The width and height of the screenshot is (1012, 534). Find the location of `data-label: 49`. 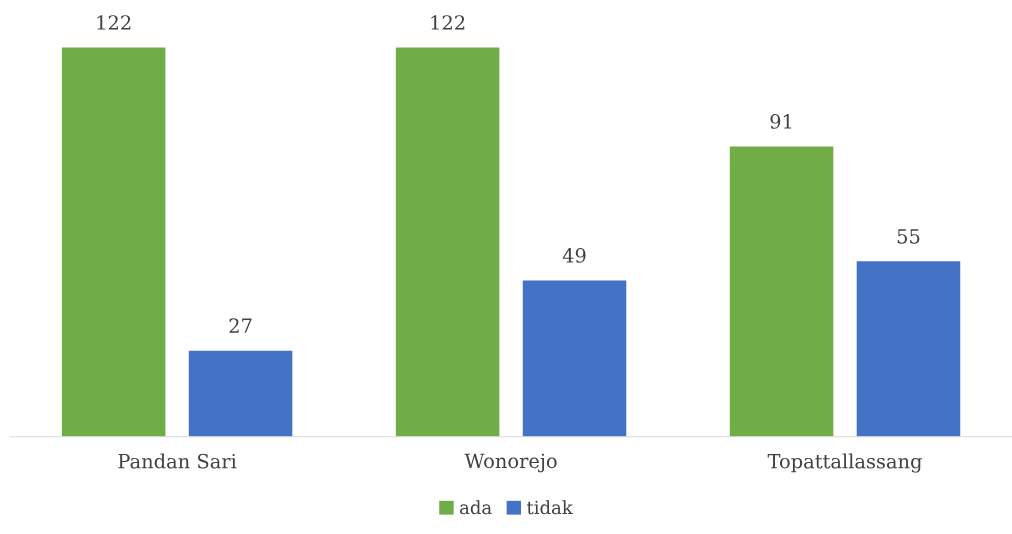

data-label: 49 is located at coordinates (574, 255).